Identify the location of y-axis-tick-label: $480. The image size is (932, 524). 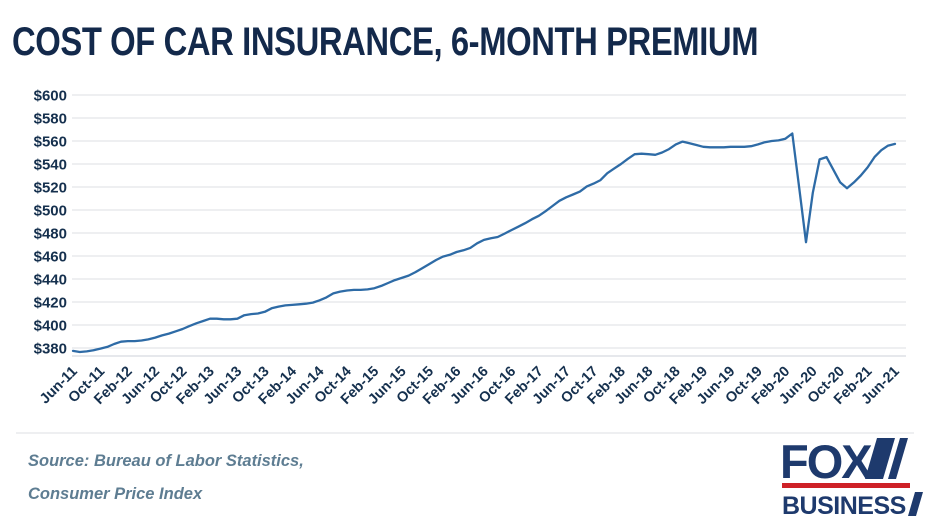
(50, 234).